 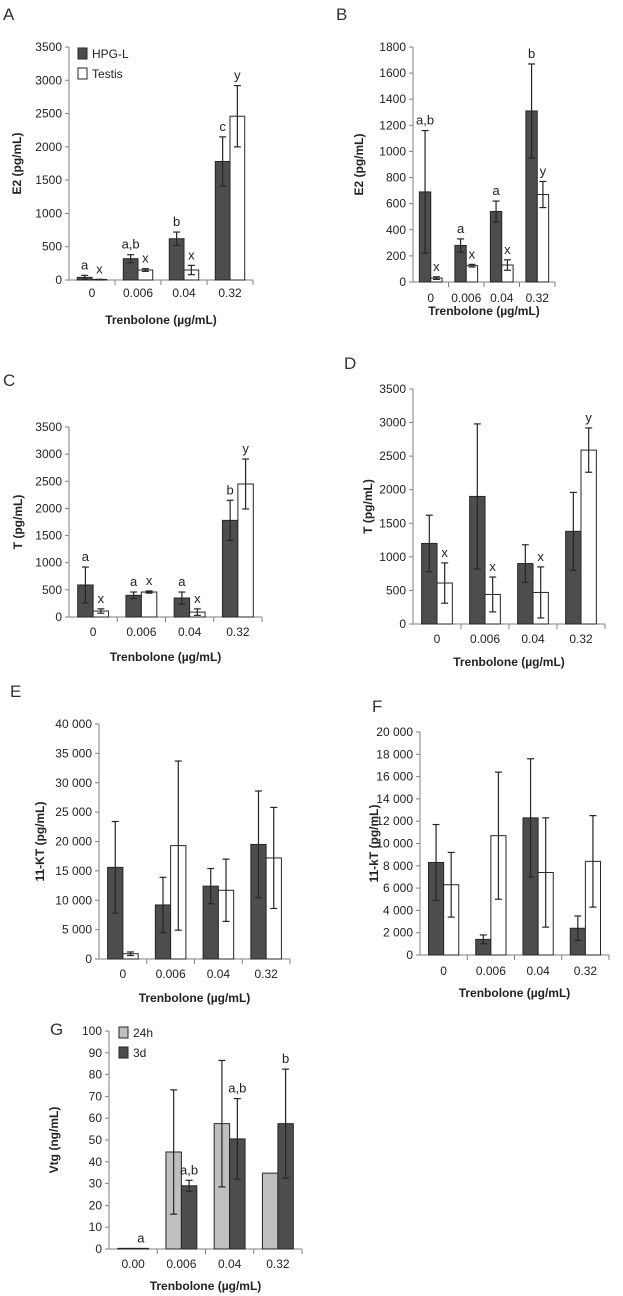 I want to click on y-tick-label: 70, so click(x=96, y=1096).